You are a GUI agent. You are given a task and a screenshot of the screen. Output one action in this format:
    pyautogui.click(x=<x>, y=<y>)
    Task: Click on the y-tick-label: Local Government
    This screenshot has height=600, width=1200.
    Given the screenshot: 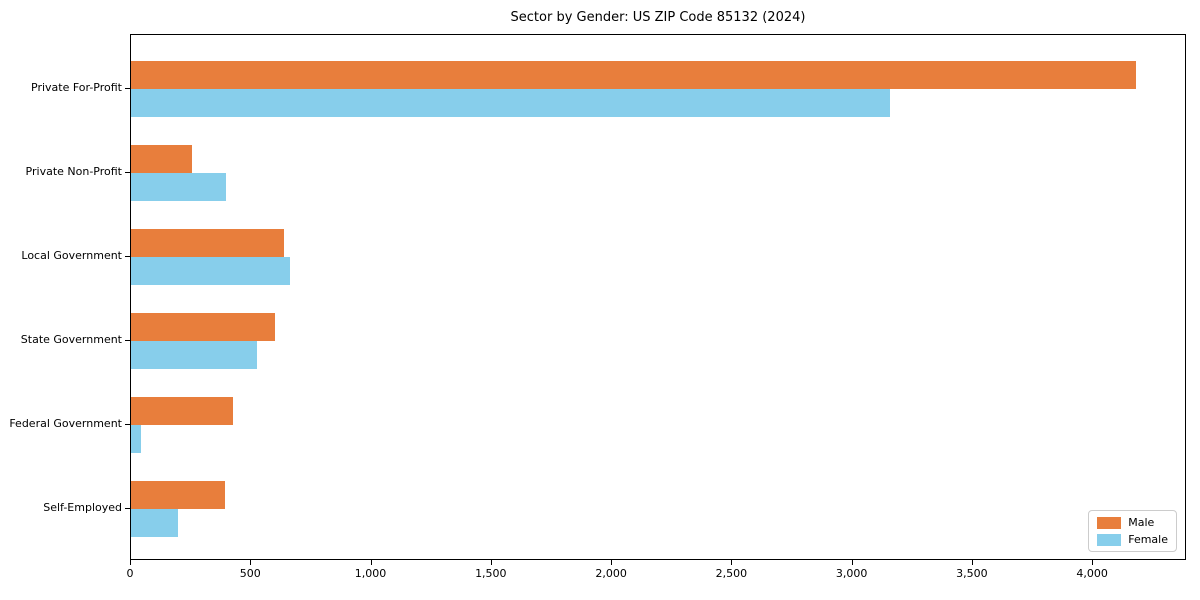 What is the action you would take?
    pyautogui.click(x=71, y=255)
    